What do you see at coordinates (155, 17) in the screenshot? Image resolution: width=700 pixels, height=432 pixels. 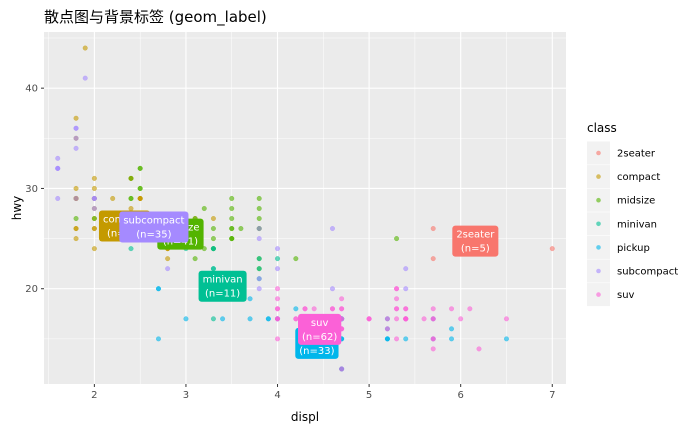 I see `chart-title: 散点图与背景标签 (geom_label)` at bounding box center [155, 17].